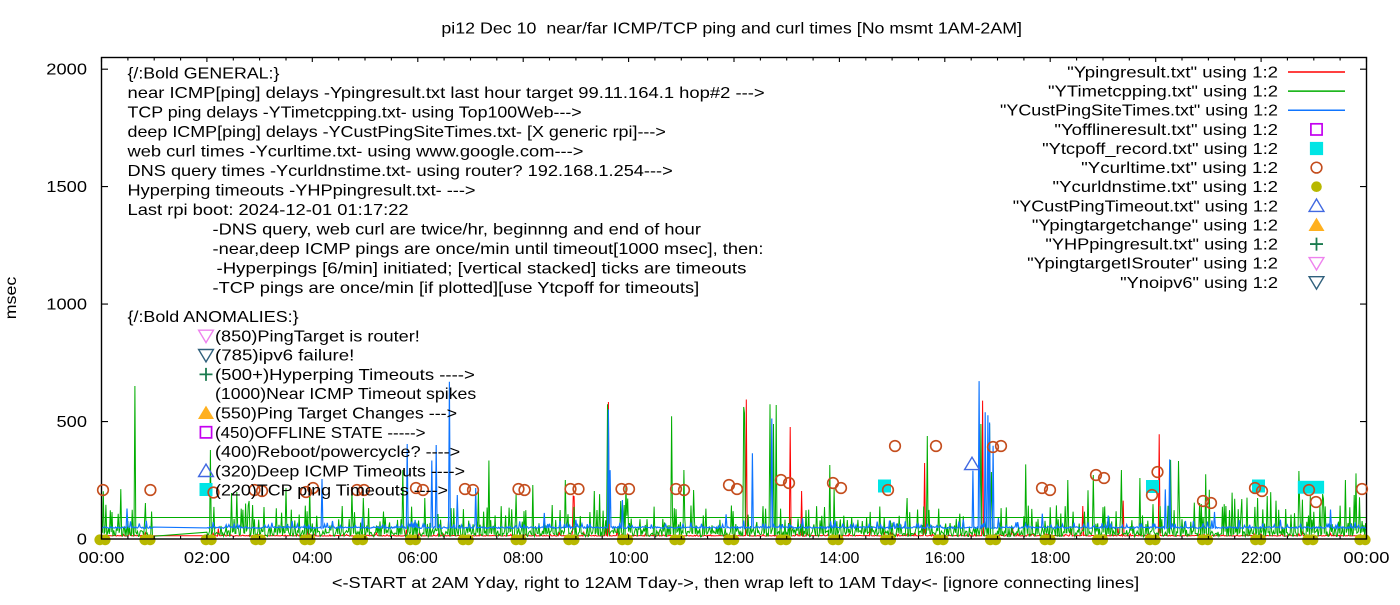  What do you see at coordinates (1172, 73) in the screenshot?
I see `svg-text: "Ypingresult.txt" using 1:2` at bounding box center [1172, 73].